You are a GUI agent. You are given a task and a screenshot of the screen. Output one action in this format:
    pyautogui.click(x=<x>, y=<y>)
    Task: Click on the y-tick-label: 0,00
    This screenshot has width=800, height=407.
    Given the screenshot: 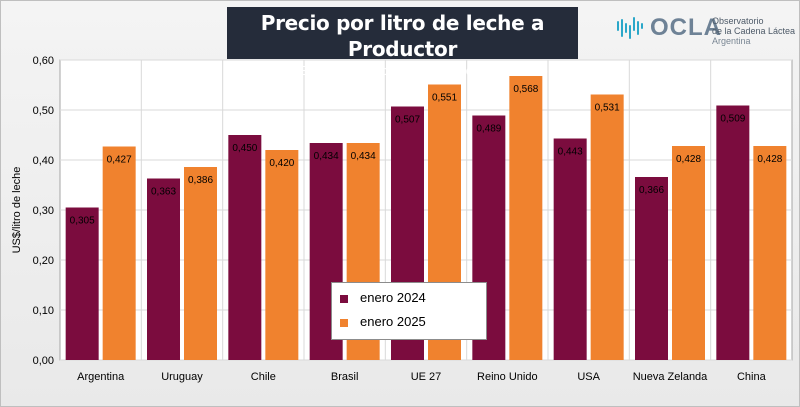 What is the action you would take?
    pyautogui.click(x=43, y=361)
    